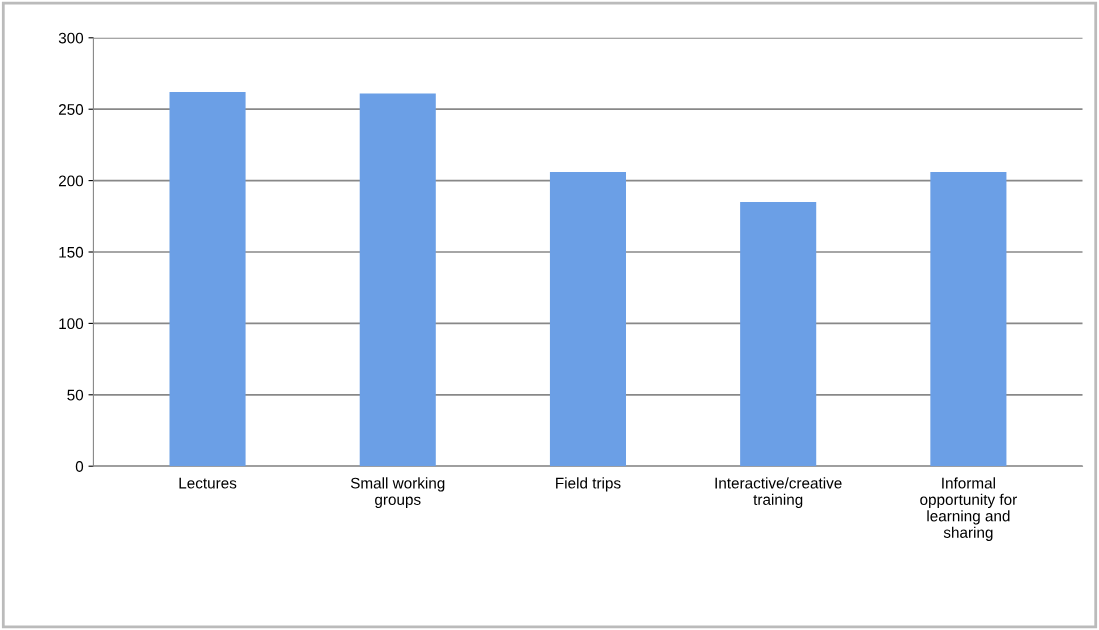  What do you see at coordinates (71, 252) in the screenshot?
I see `y-tick-label: 150` at bounding box center [71, 252].